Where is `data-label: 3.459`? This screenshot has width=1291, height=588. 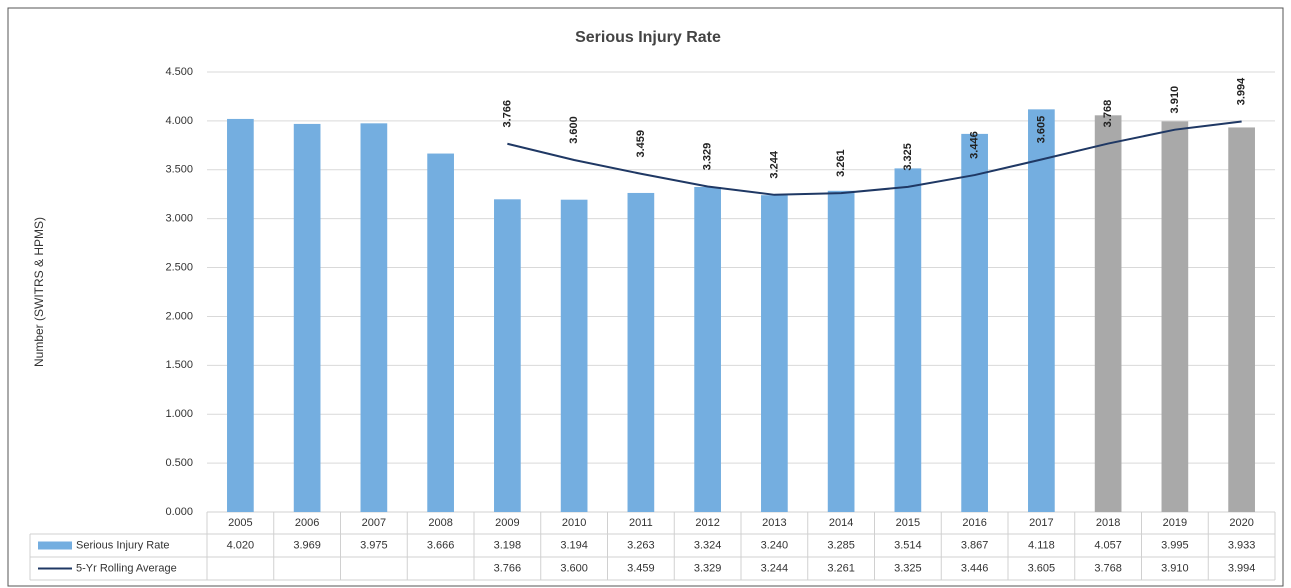 data-label: 3.459 is located at coordinates (641, 144).